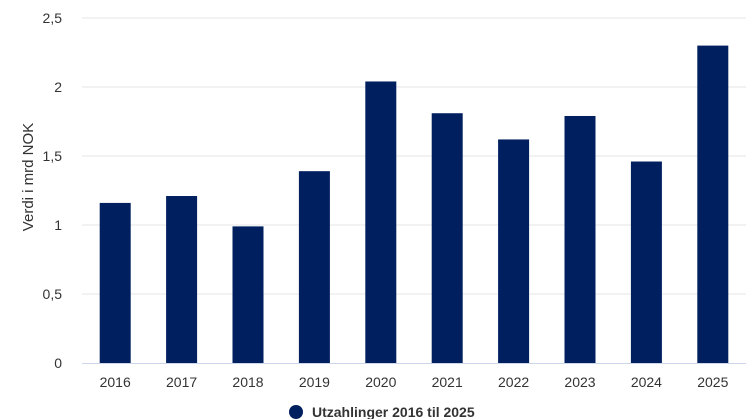  I want to click on bar-2021, so click(447, 238).